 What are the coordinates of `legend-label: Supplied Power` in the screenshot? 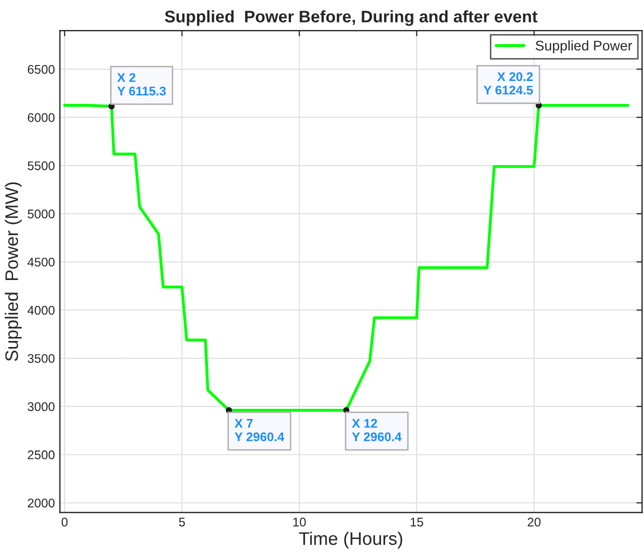 It's located at (584, 47).